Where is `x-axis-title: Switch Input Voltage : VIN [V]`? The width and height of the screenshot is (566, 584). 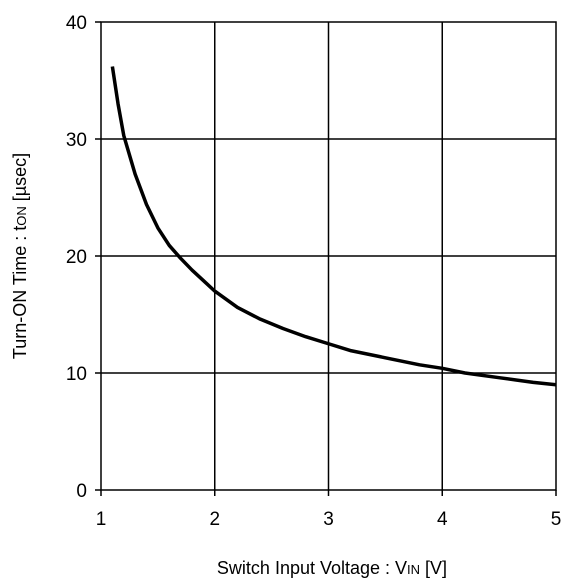
x-axis-title: Switch Input Voltage : VIN [V] is located at coordinates (332, 568).